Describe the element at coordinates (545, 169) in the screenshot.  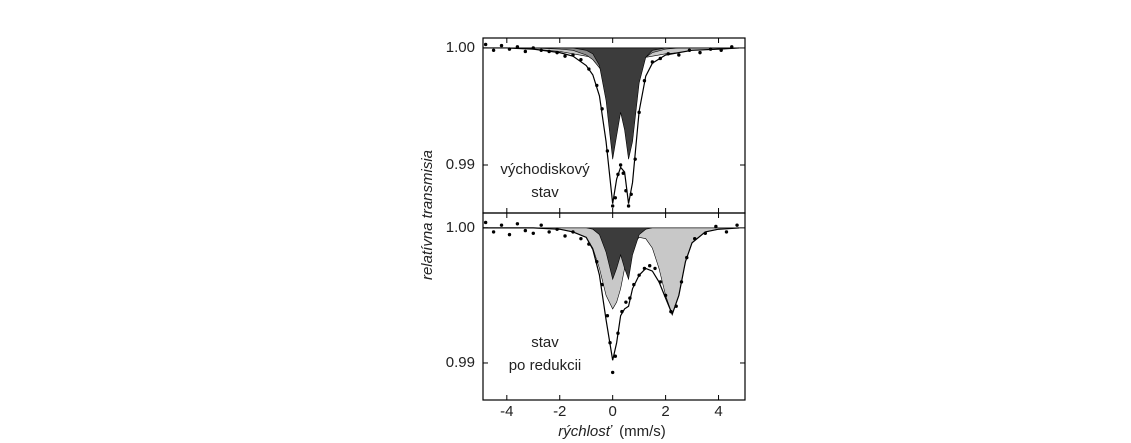
I see `annotation: východiskový` at that location.